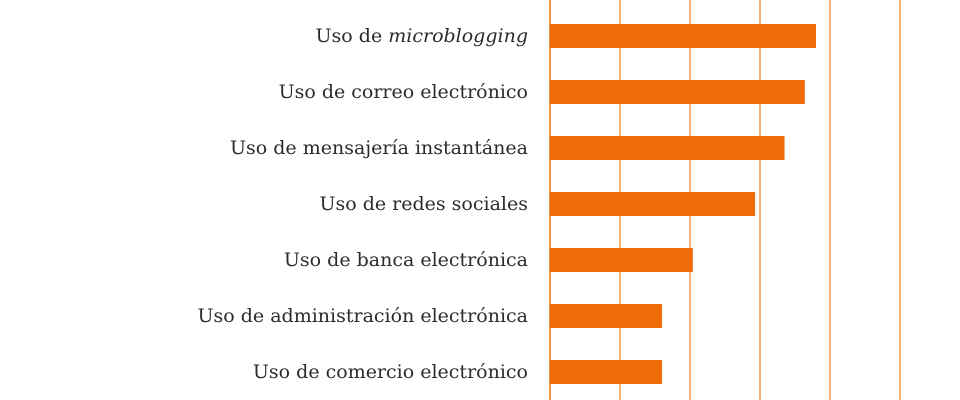  Describe the element at coordinates (406, 260) in the screenshot. I see `category-label: Uso de banca electrónica` at that location.